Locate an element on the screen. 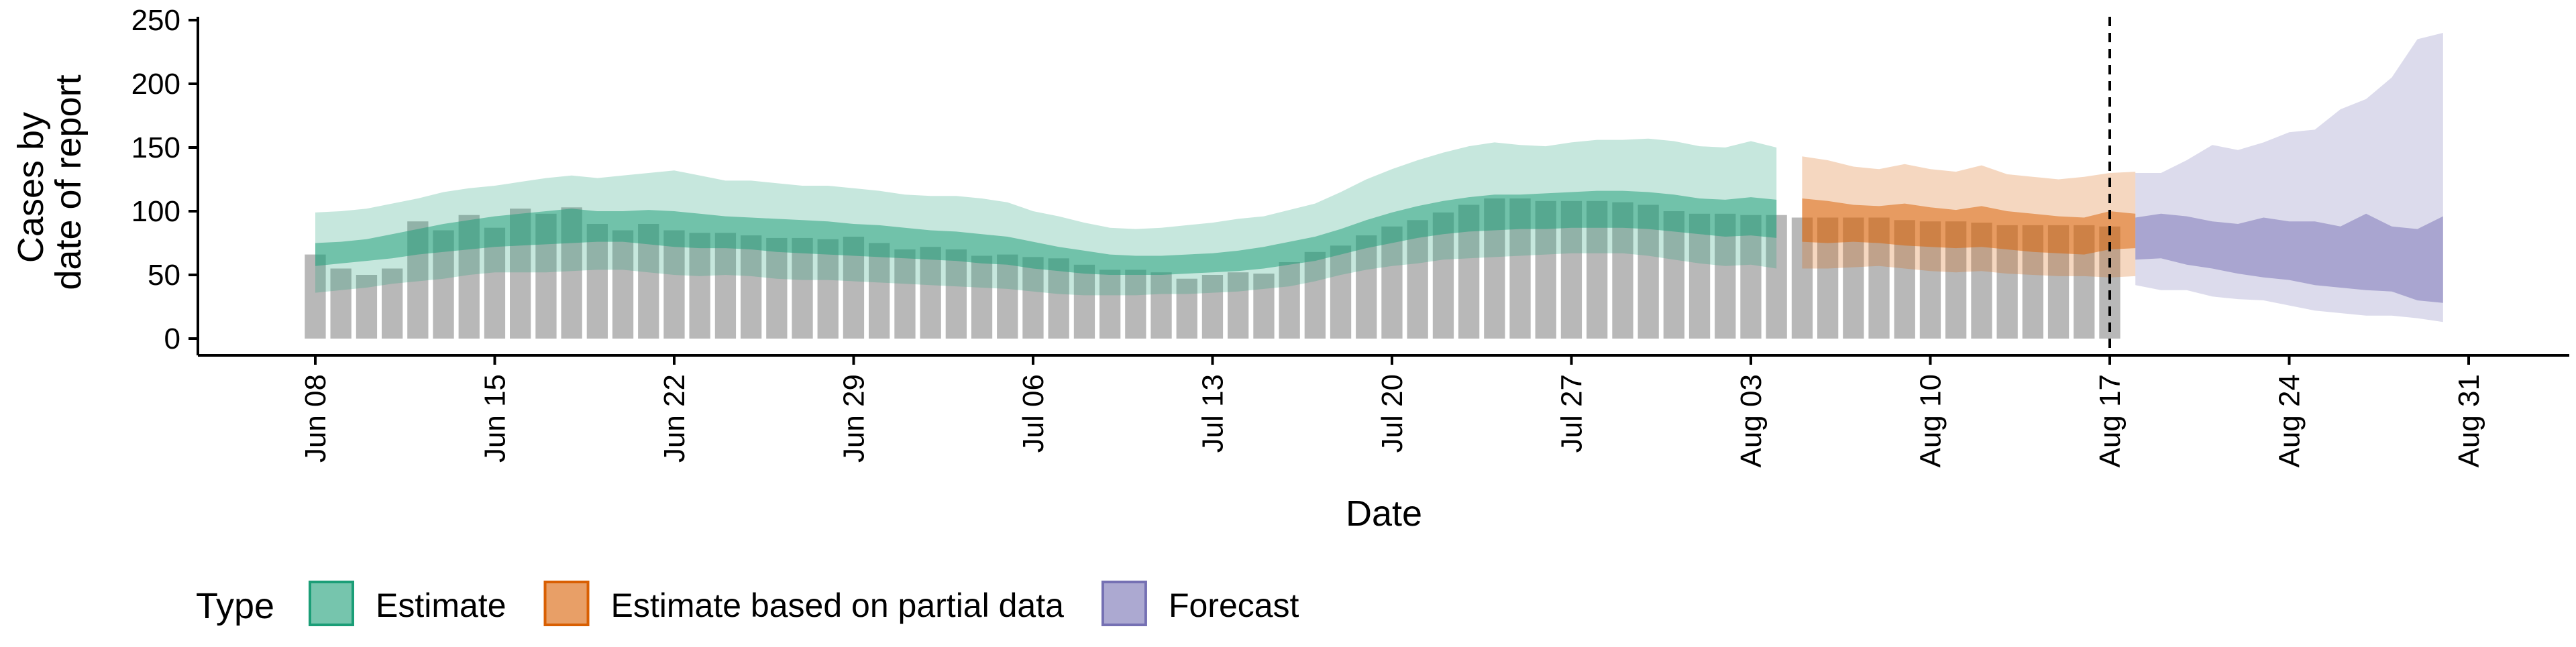 Image resolution: width=2576 pixels, height=647 pixels. x-tick-label: Jun 08 is located at coordinates (315, 418).